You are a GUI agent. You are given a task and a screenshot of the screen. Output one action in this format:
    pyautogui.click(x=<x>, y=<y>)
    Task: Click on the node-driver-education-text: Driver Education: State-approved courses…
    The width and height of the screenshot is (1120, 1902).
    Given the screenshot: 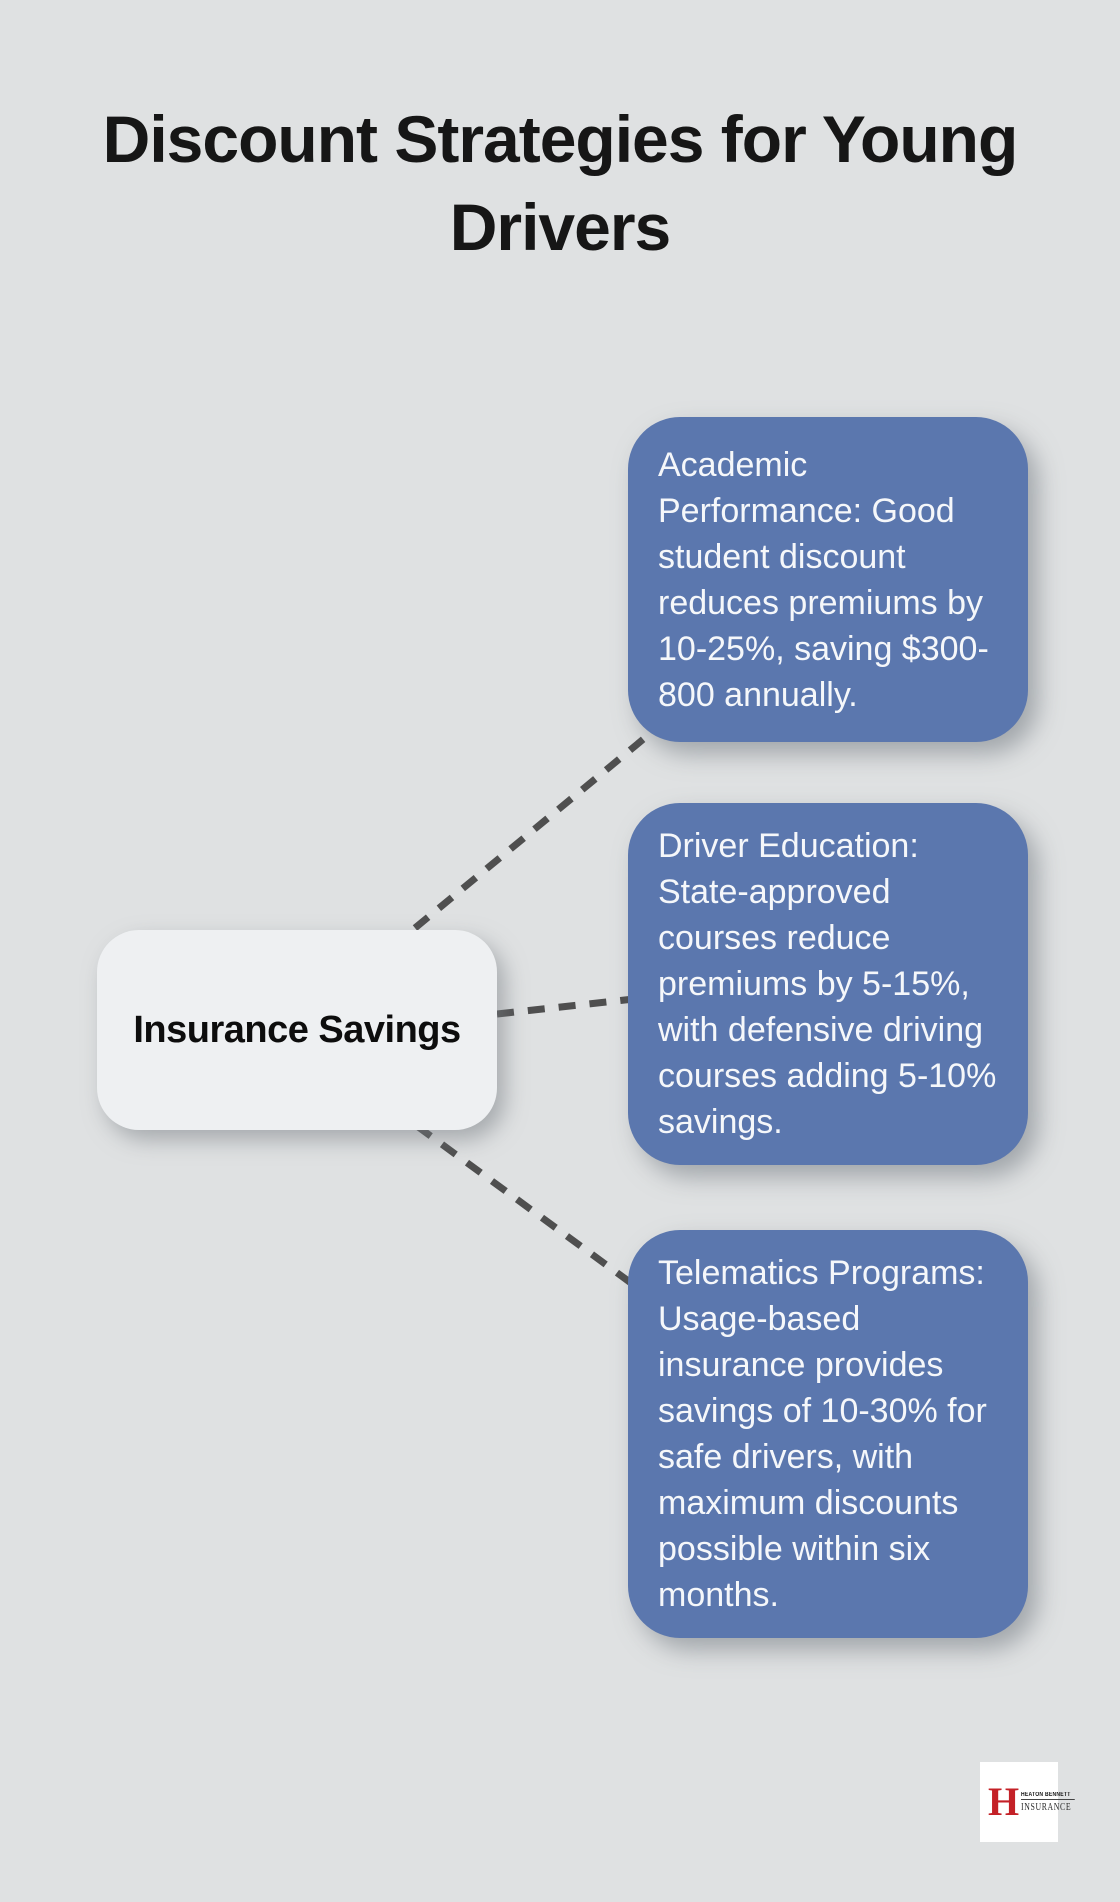 What is the action you would take?
    pyautogui.click(x=827, y=984)
    